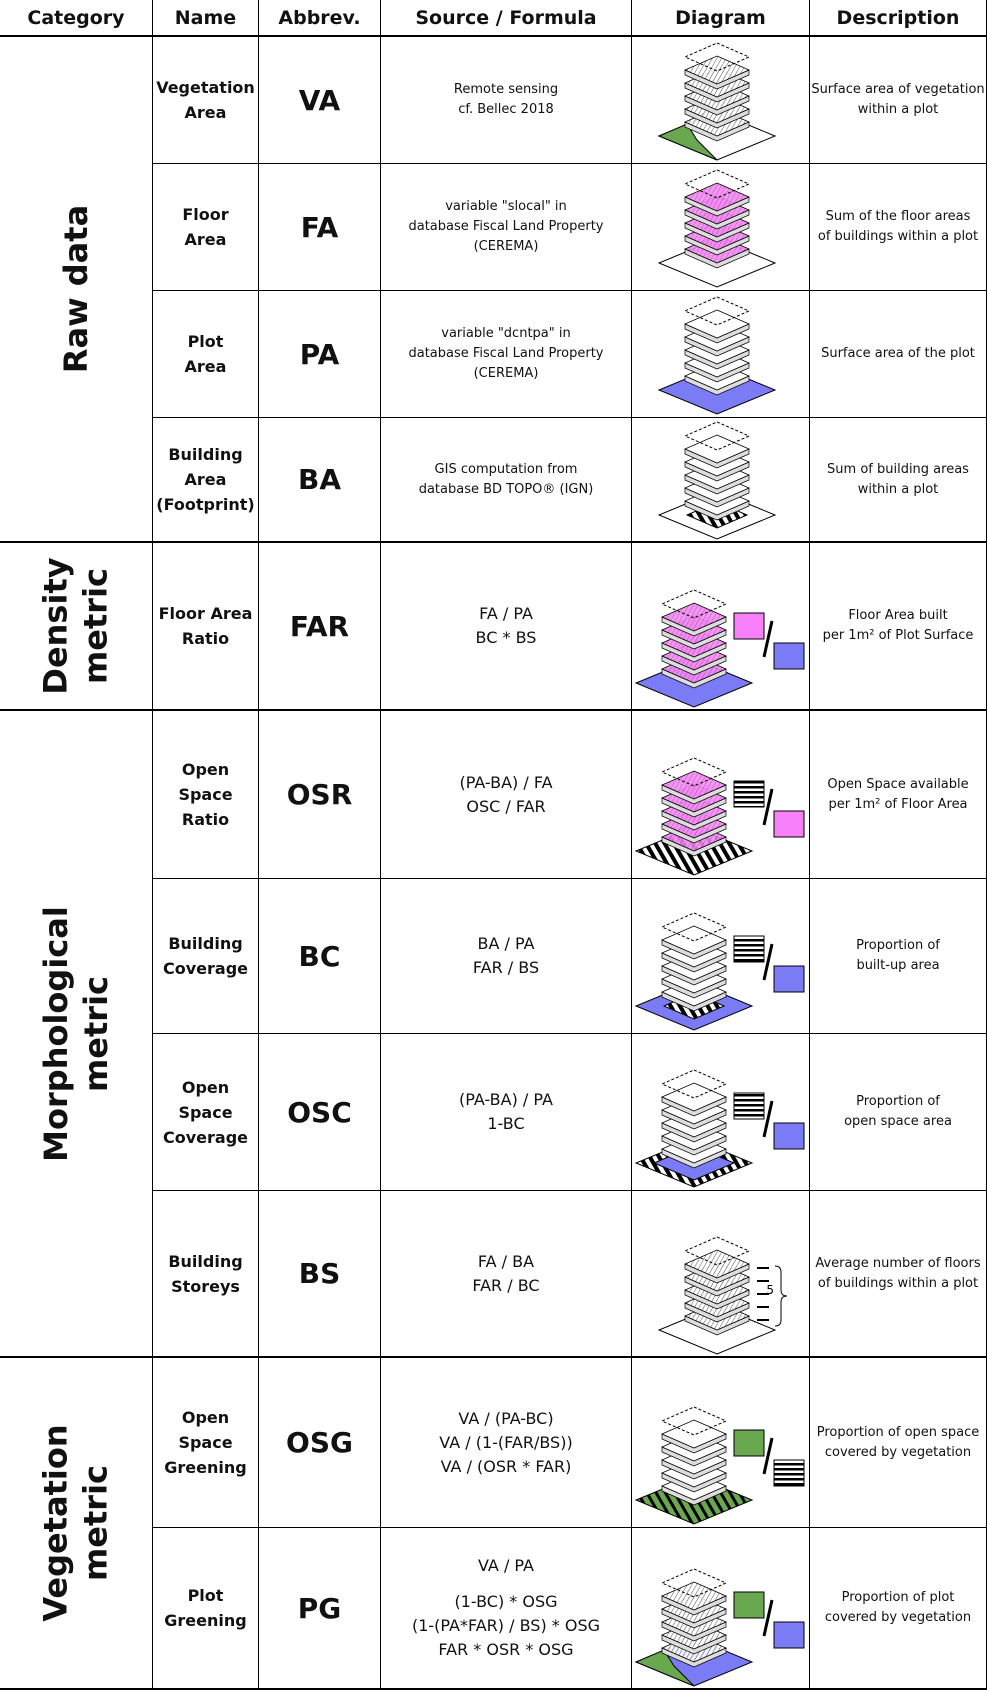 This screenshot has width=987, height=1690. I want to click on category-label: Vegetation metric, so click(76, 1522).